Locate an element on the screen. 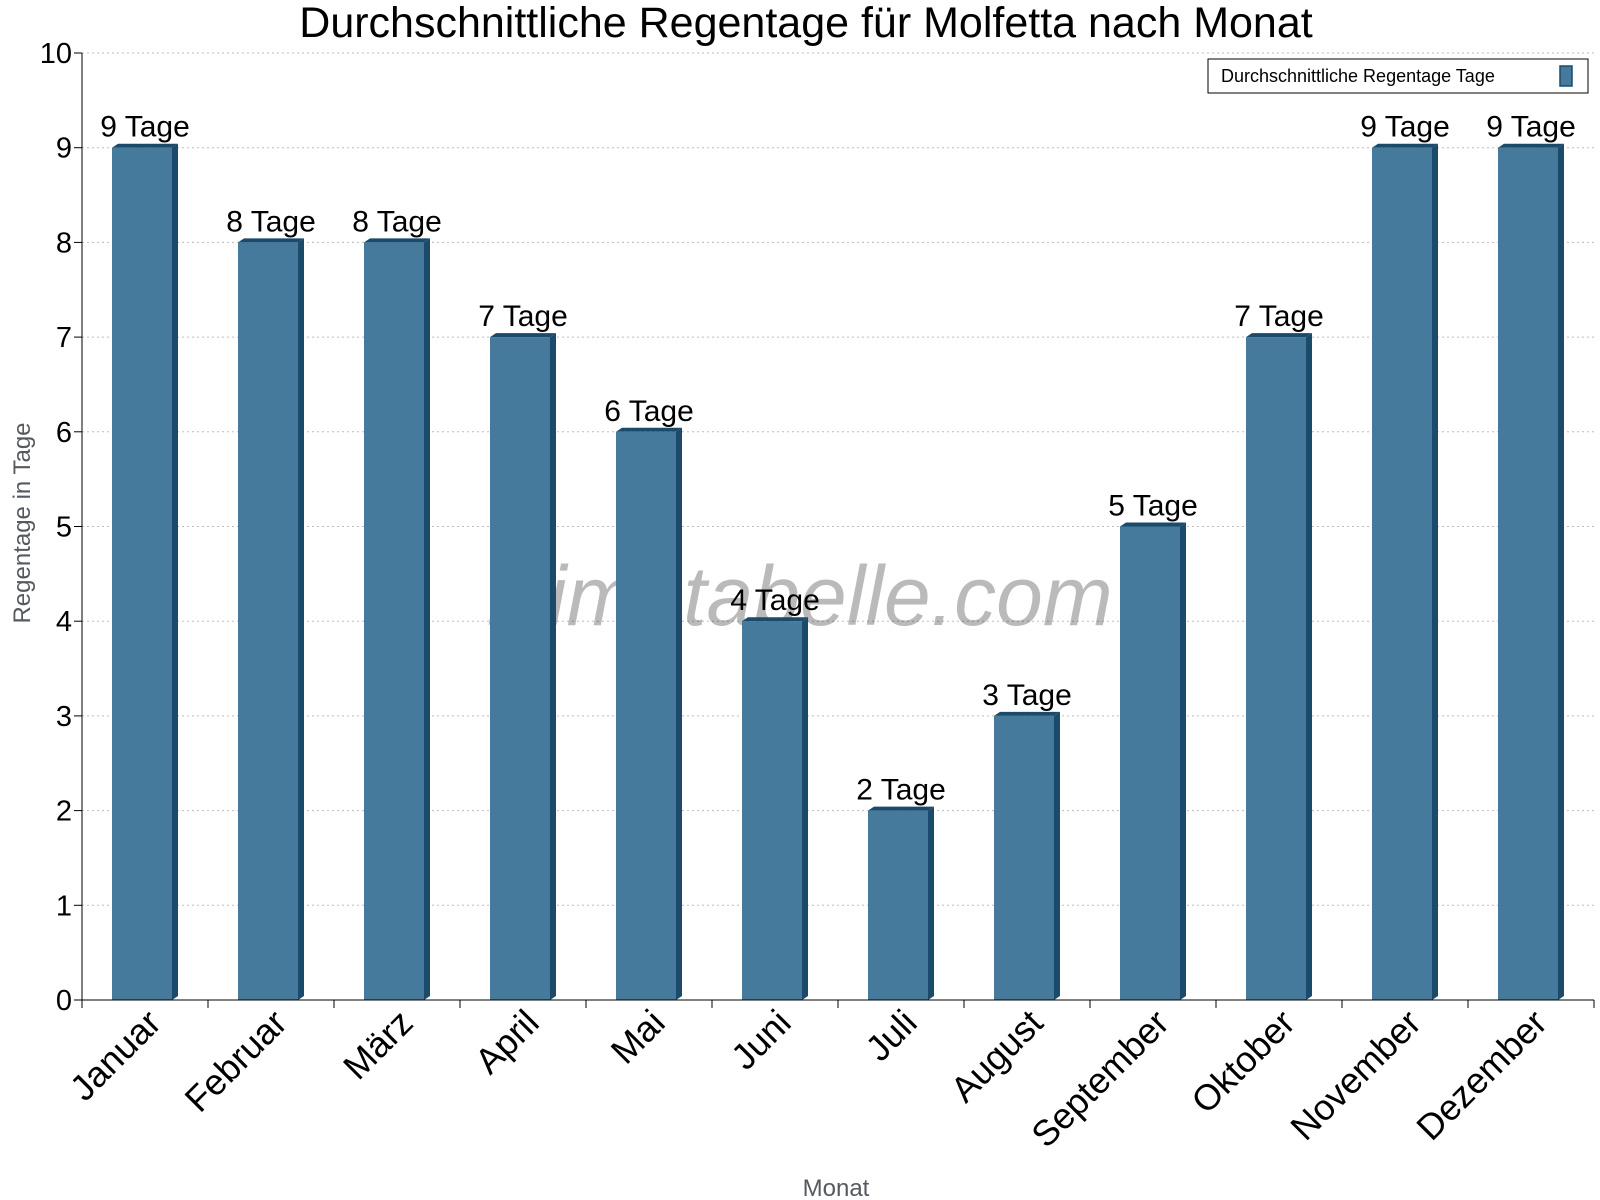  data-label: 2 Tage is located at coordinates (901, 790).